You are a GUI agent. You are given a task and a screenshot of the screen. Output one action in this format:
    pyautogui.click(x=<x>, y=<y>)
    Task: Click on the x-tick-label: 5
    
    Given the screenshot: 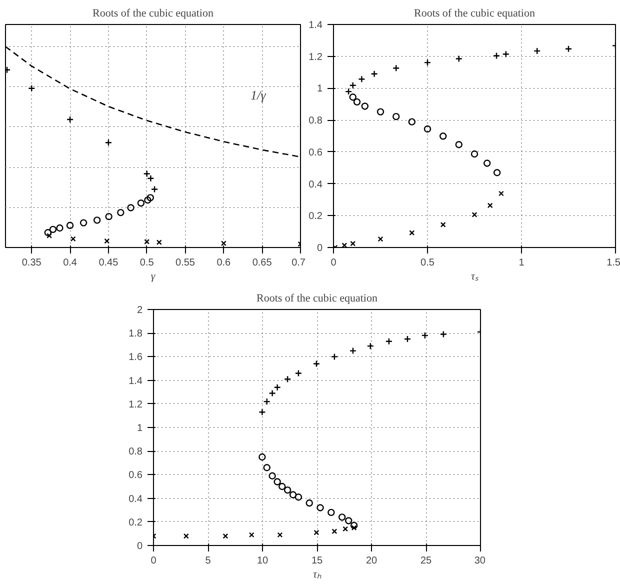 What is the action you would take?
    pyautogui.click(x=208, y=561)
    